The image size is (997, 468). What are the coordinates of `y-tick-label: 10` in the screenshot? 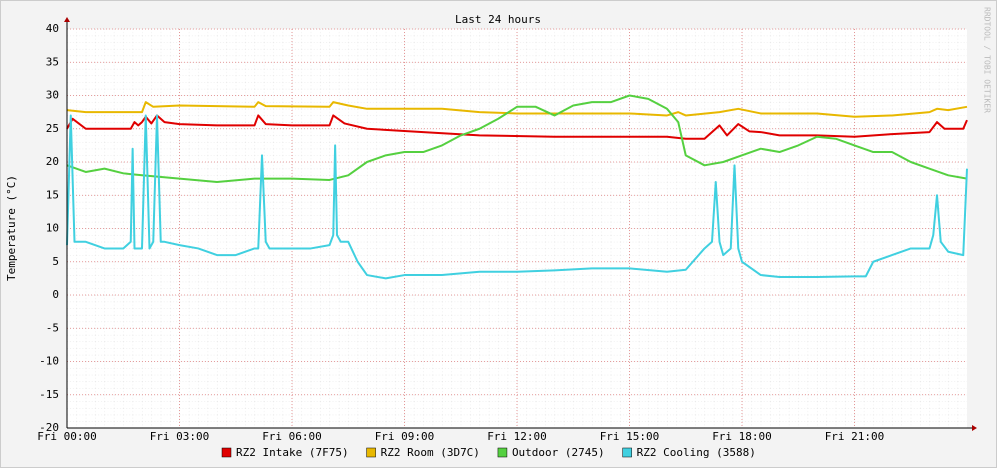 It's located at (52, 228).